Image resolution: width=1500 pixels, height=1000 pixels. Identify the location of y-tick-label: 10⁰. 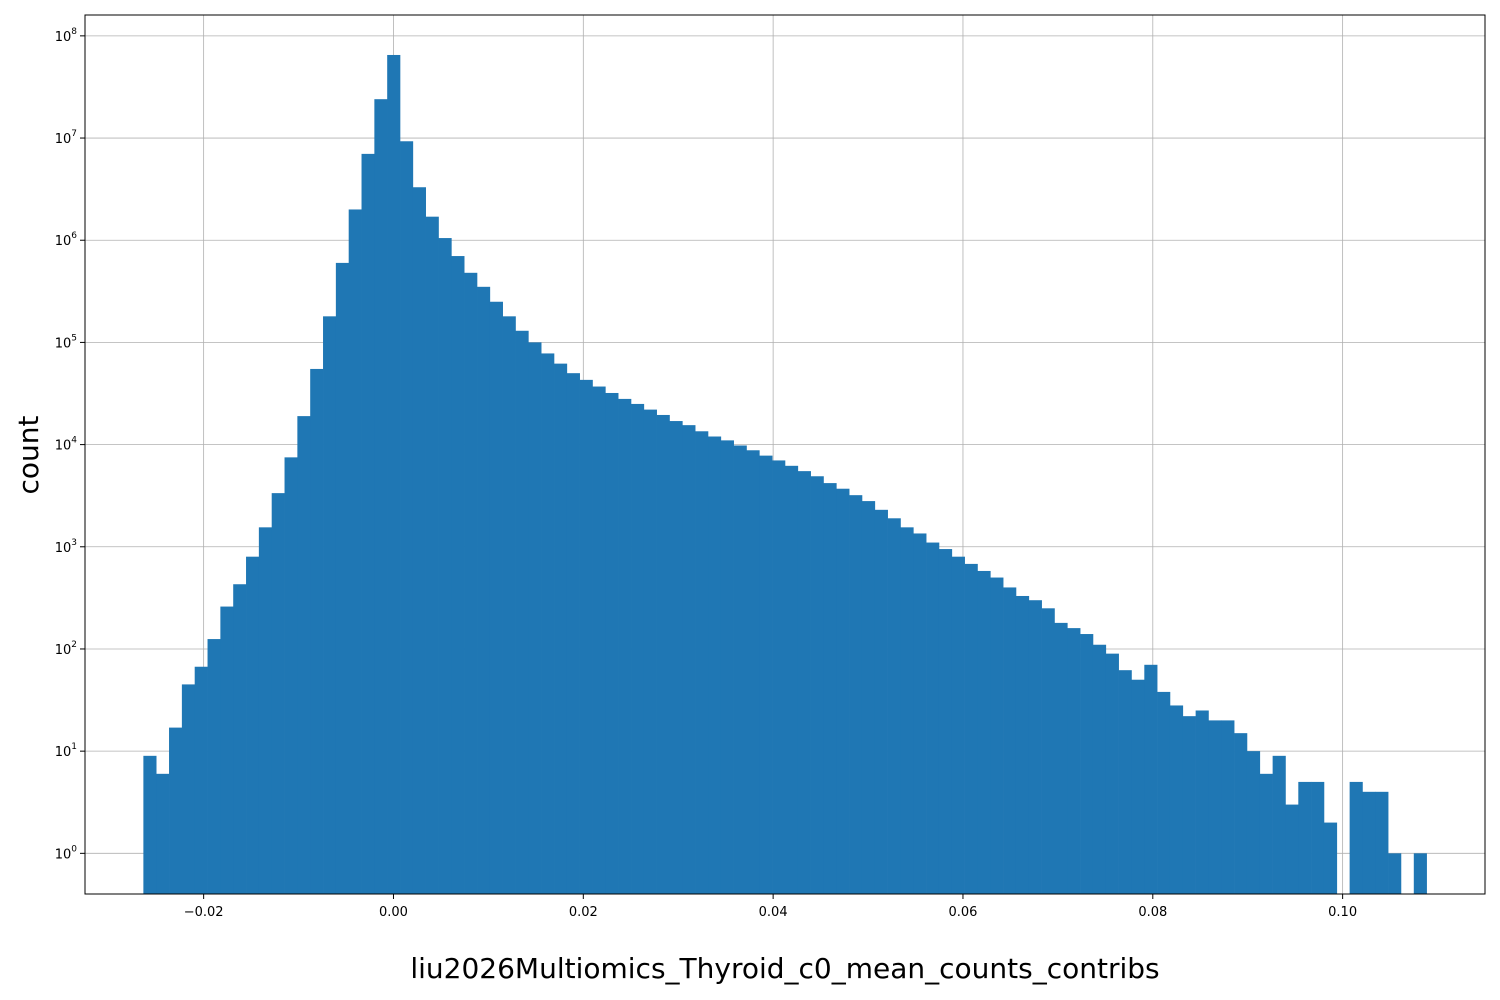
(66, 853).